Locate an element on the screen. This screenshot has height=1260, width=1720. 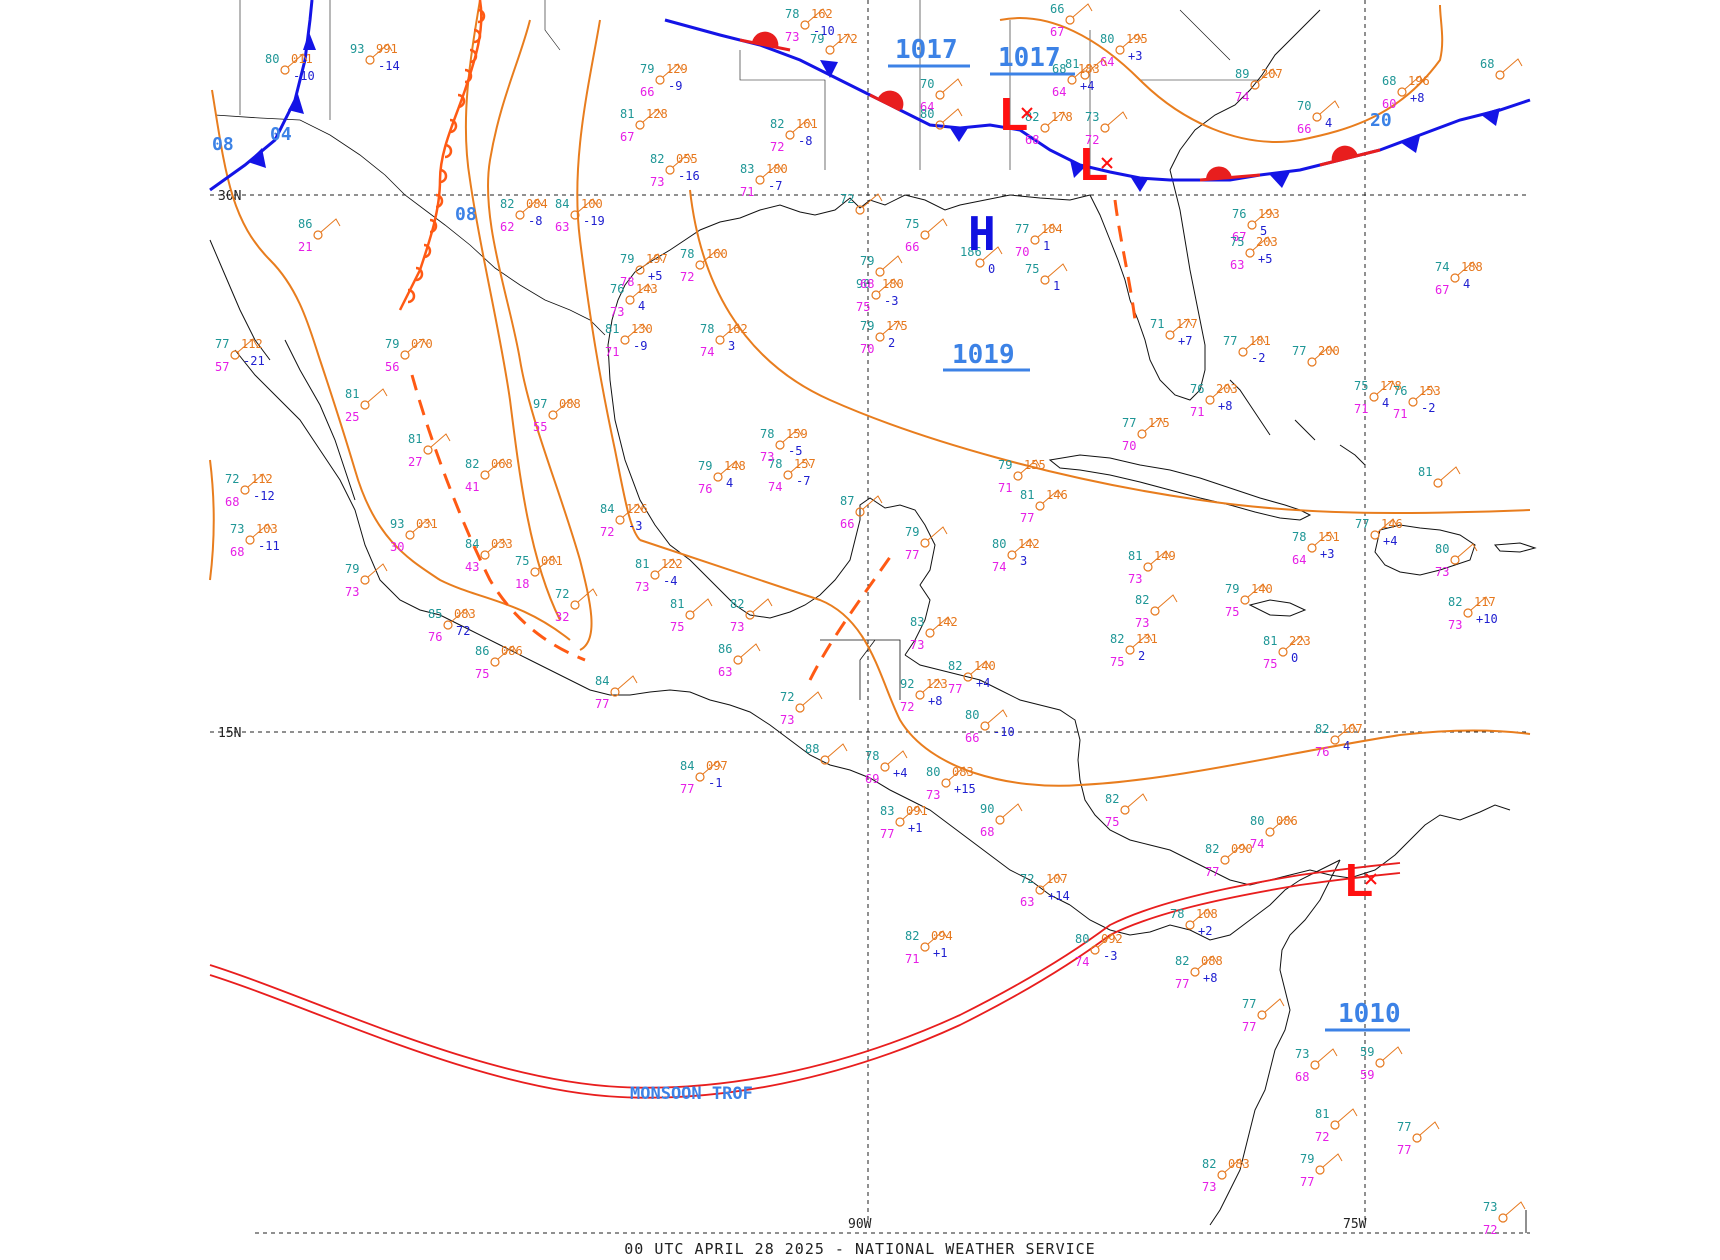
station-plot: 59 59 is located at coordinates (1381, 1063).